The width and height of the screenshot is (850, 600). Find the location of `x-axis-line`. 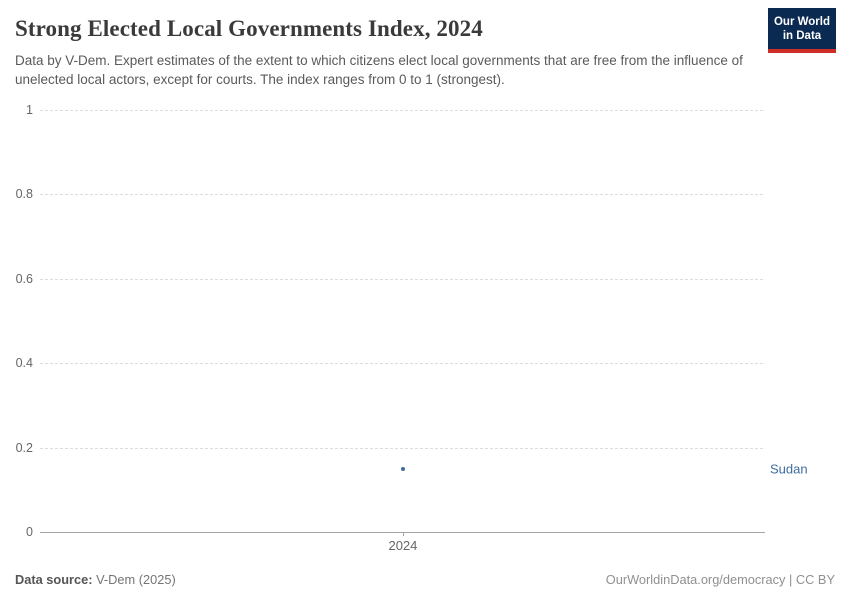

x-axis-line is located at coordinates (402, 532).